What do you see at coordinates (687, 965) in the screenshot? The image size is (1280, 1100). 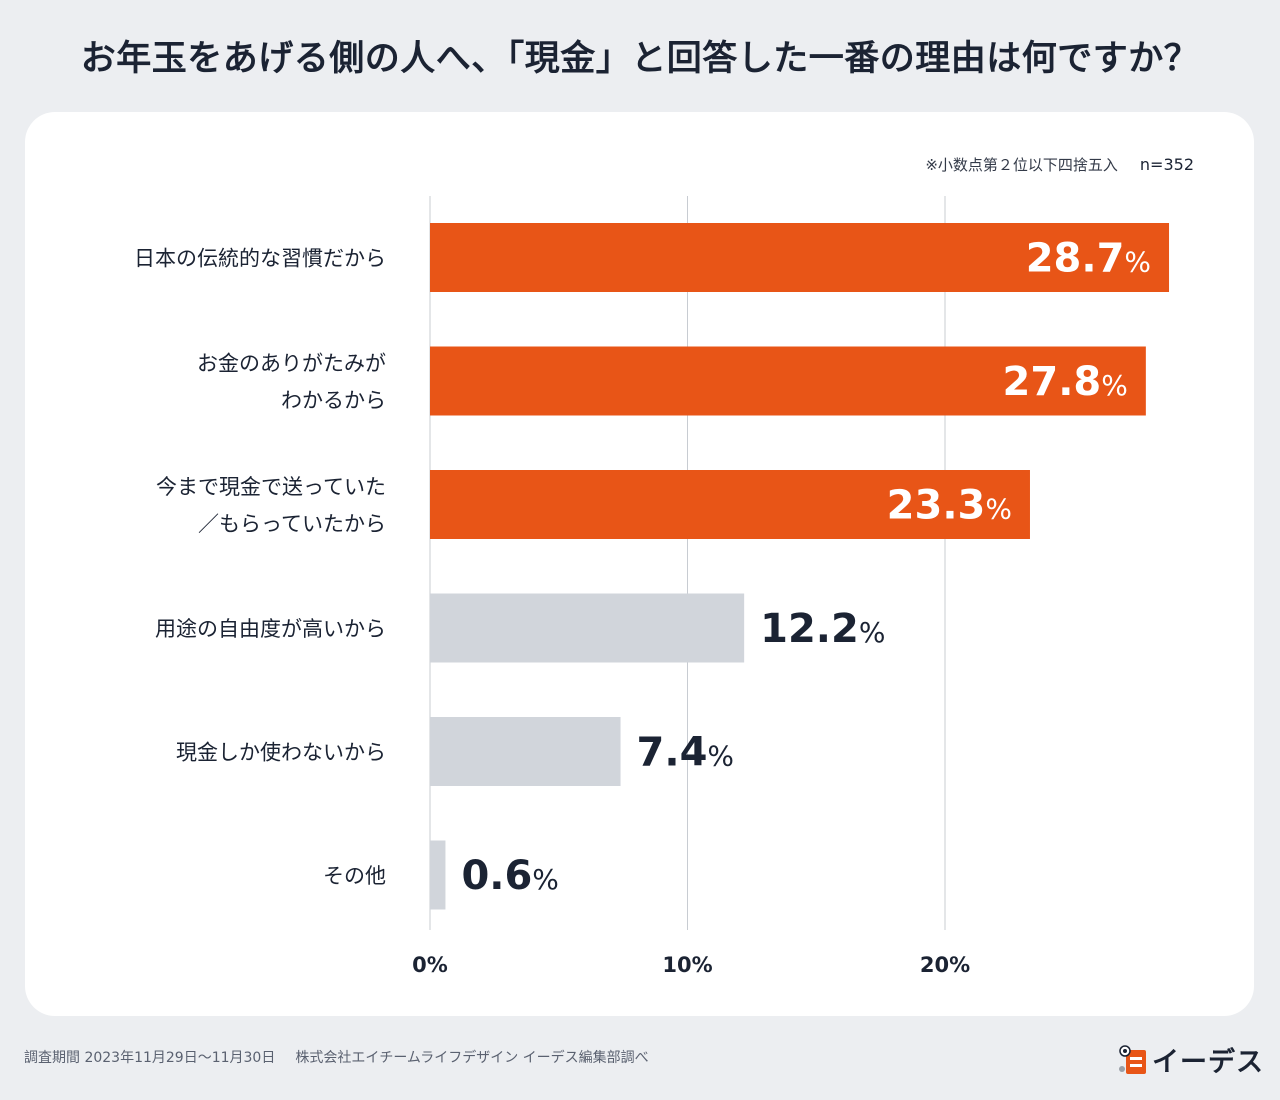 I see `x-tick-label-1: 10%` at bounding box center [687, 965].